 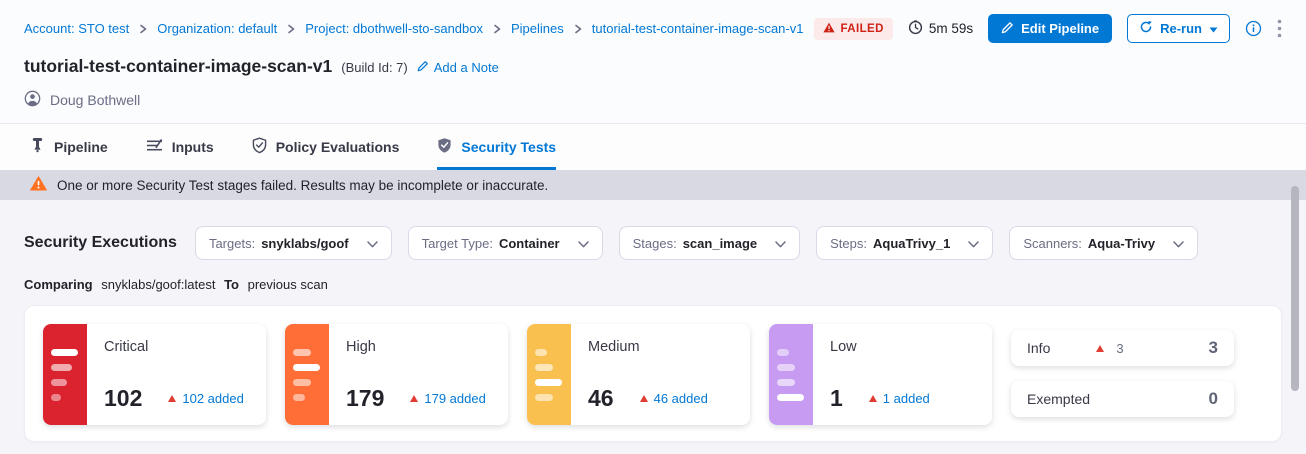 I want to click on exempted-count: 0, so click(x=1213, y=398).